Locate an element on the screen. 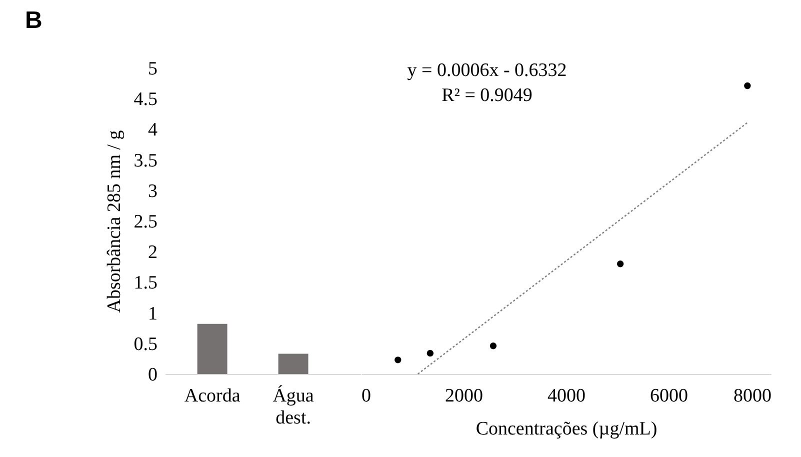 This screenshot has width=801, height=457. chart-title: B is located at coordinates (33, 20).